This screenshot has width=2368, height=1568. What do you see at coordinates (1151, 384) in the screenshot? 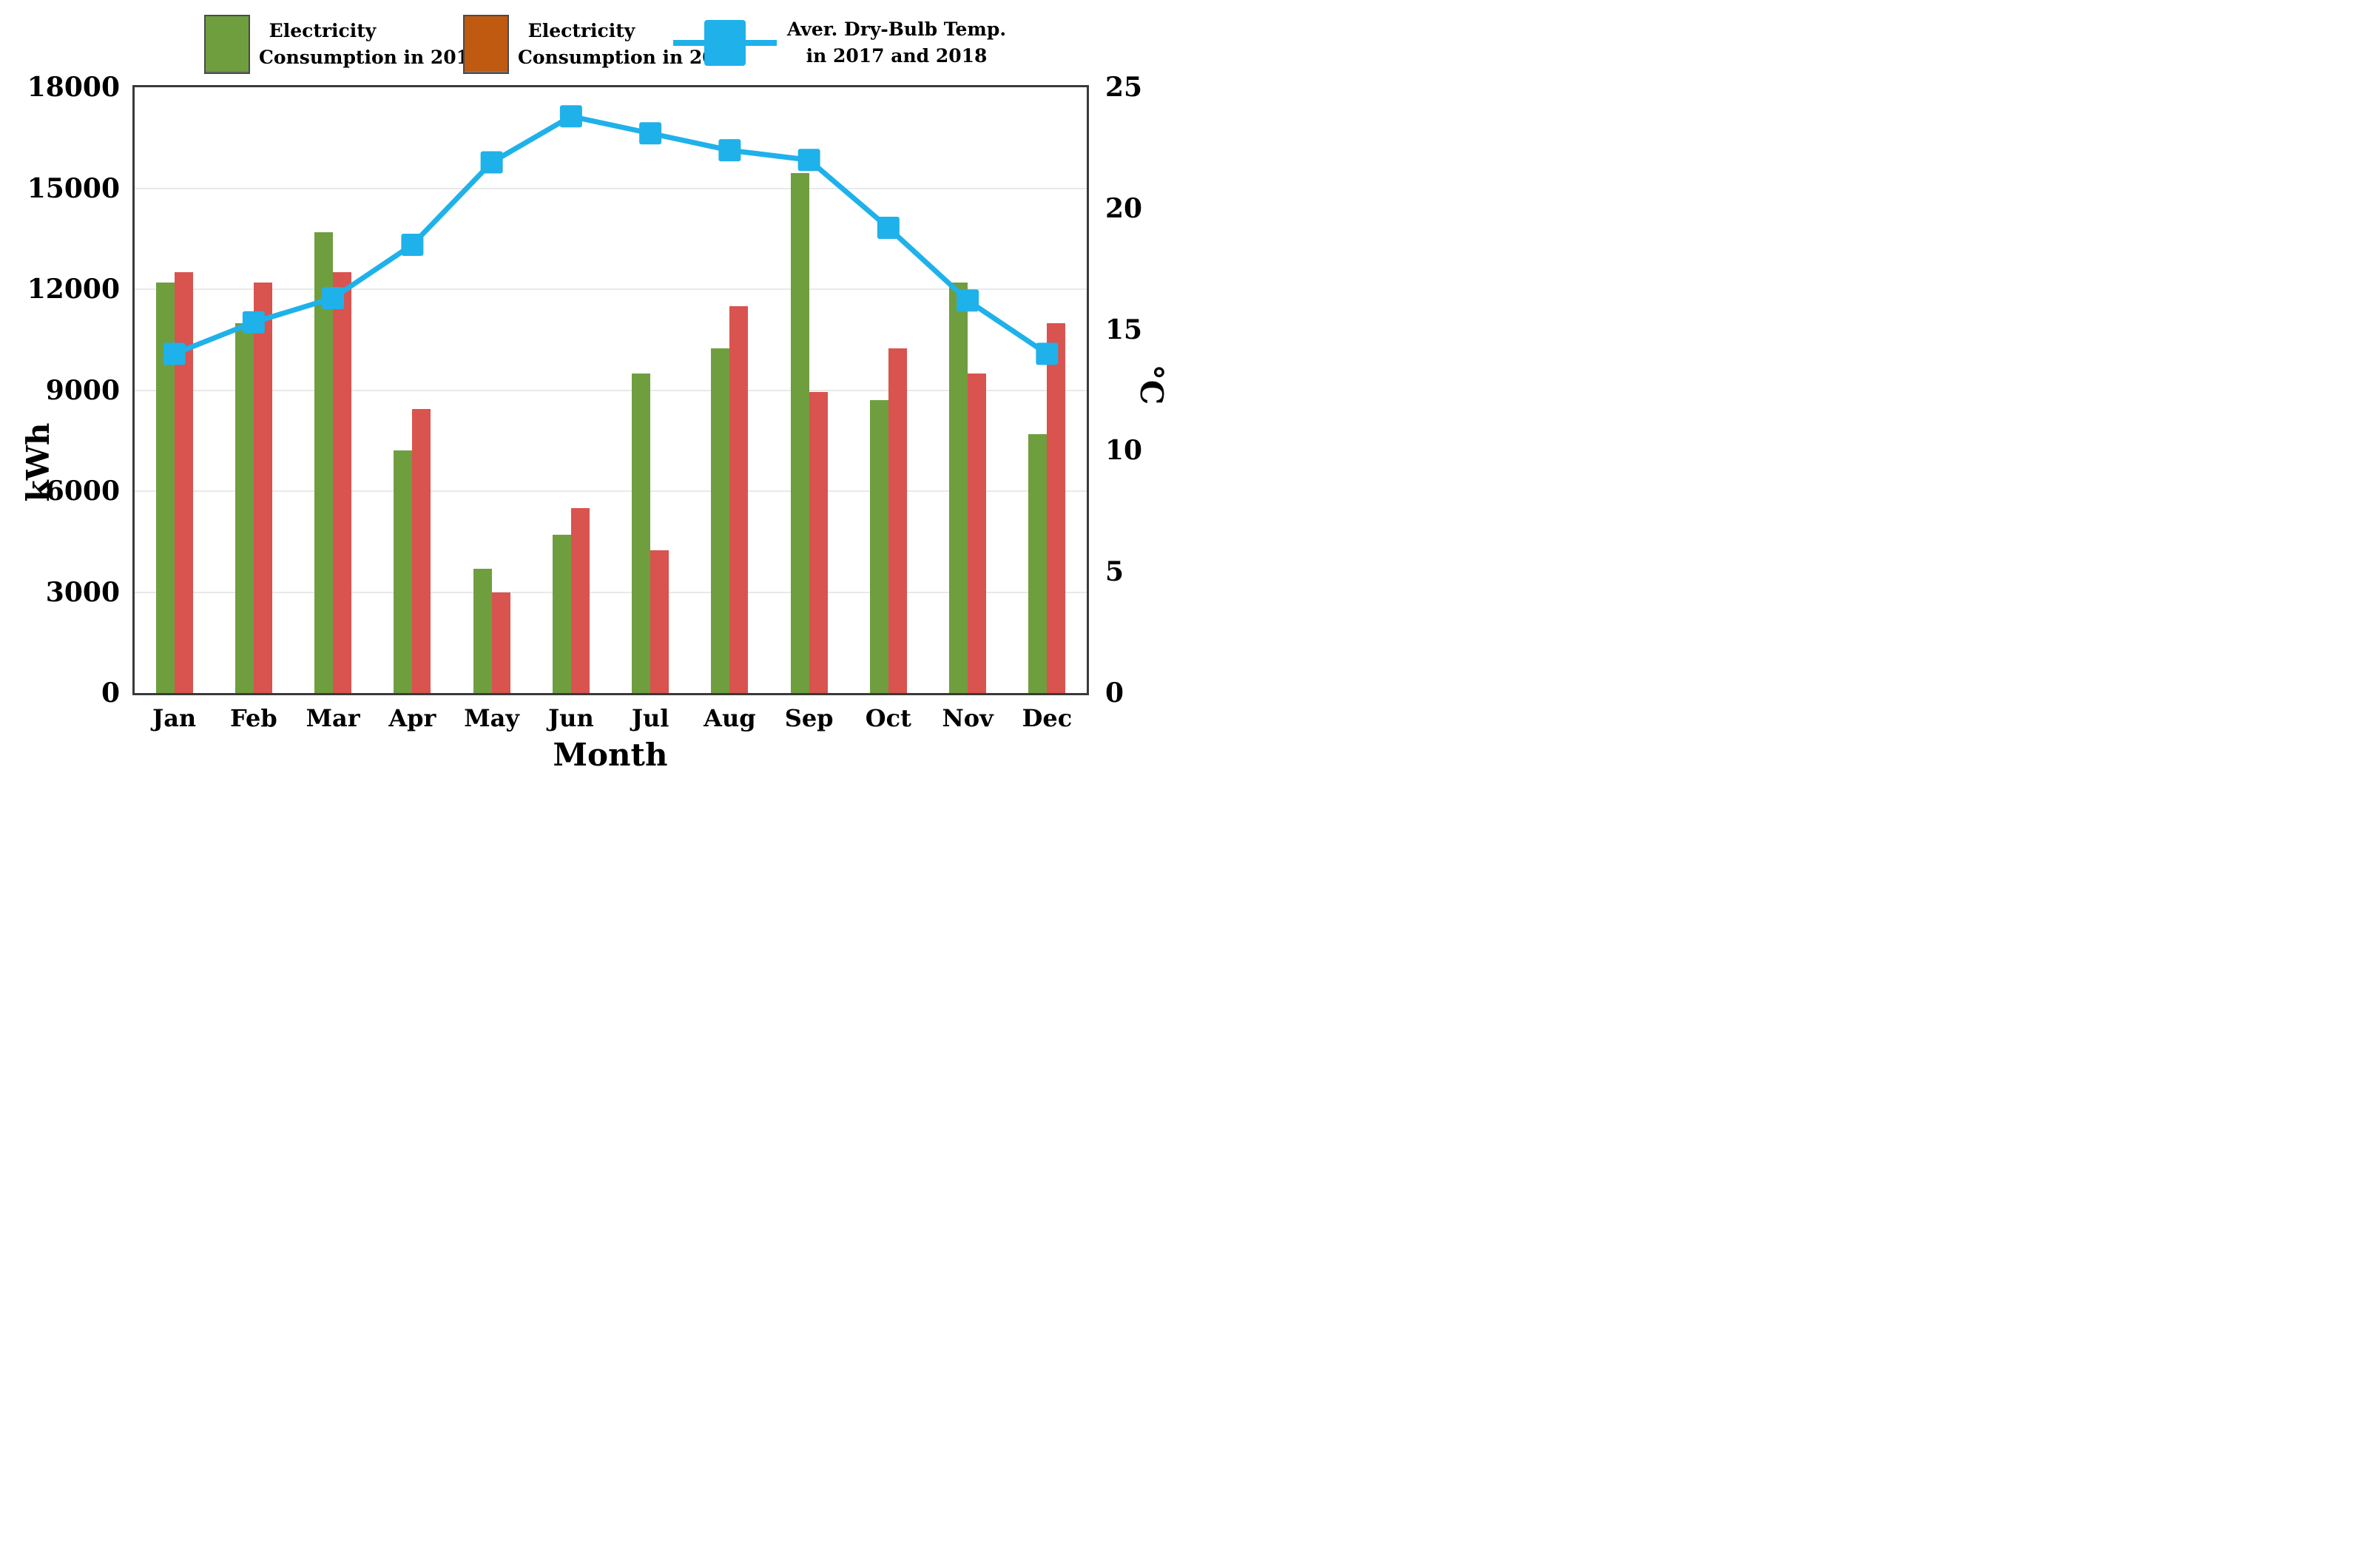
I see `right-axis-title: °C` at bounding box center [1151, 384].